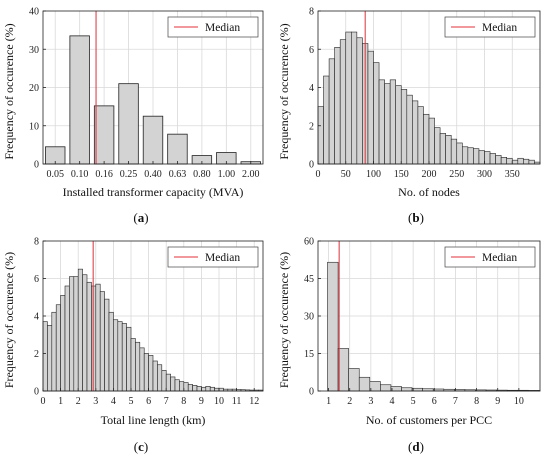 Image resolution: width=550 pixels, height=462 pixels. I want to click on xtick-label-d: 7, so click(455, 401).